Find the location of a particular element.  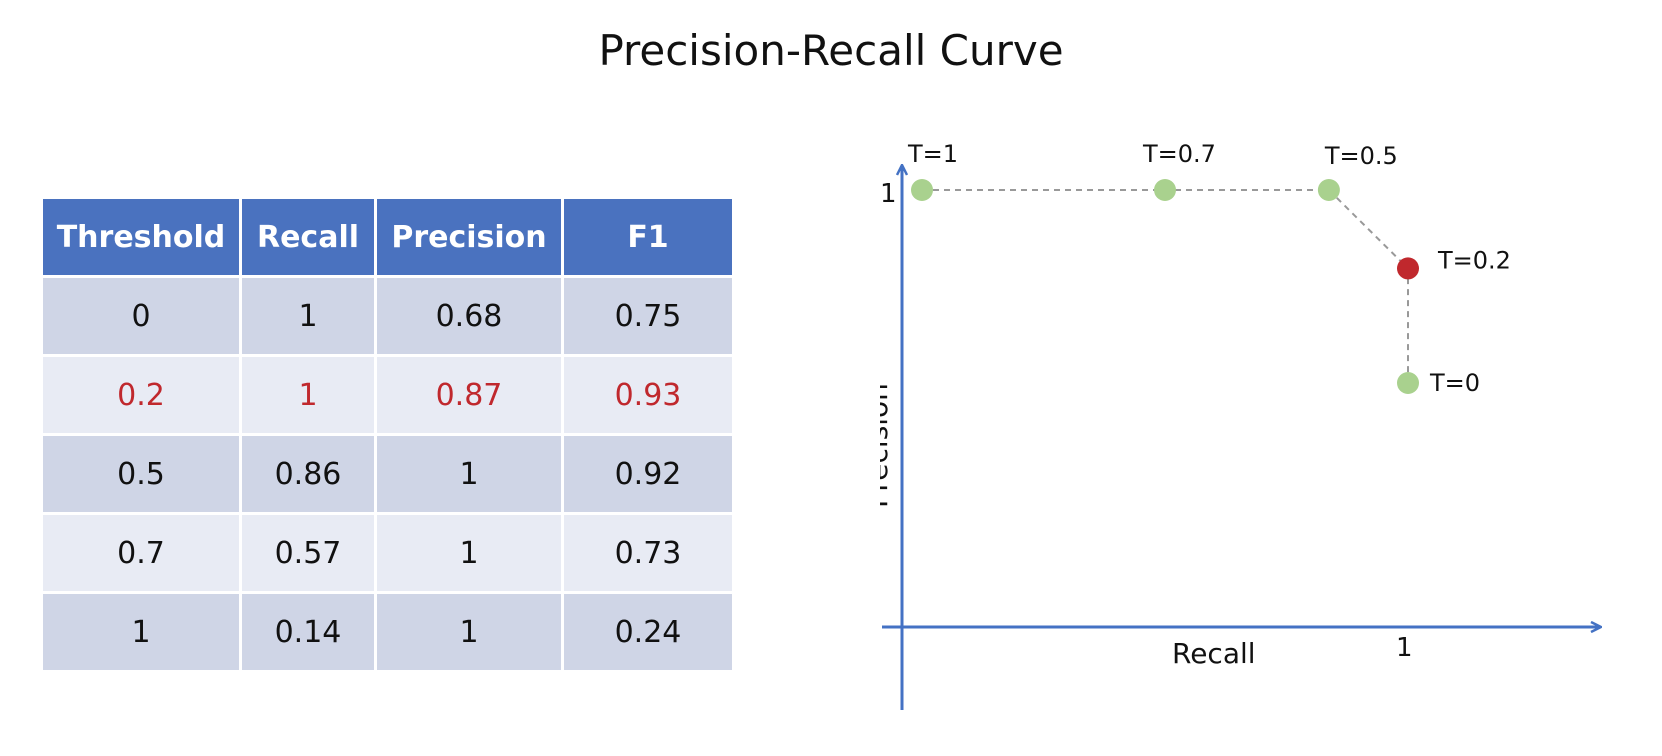

cell-precision: 0.68 is located at coordinates (469, 316).